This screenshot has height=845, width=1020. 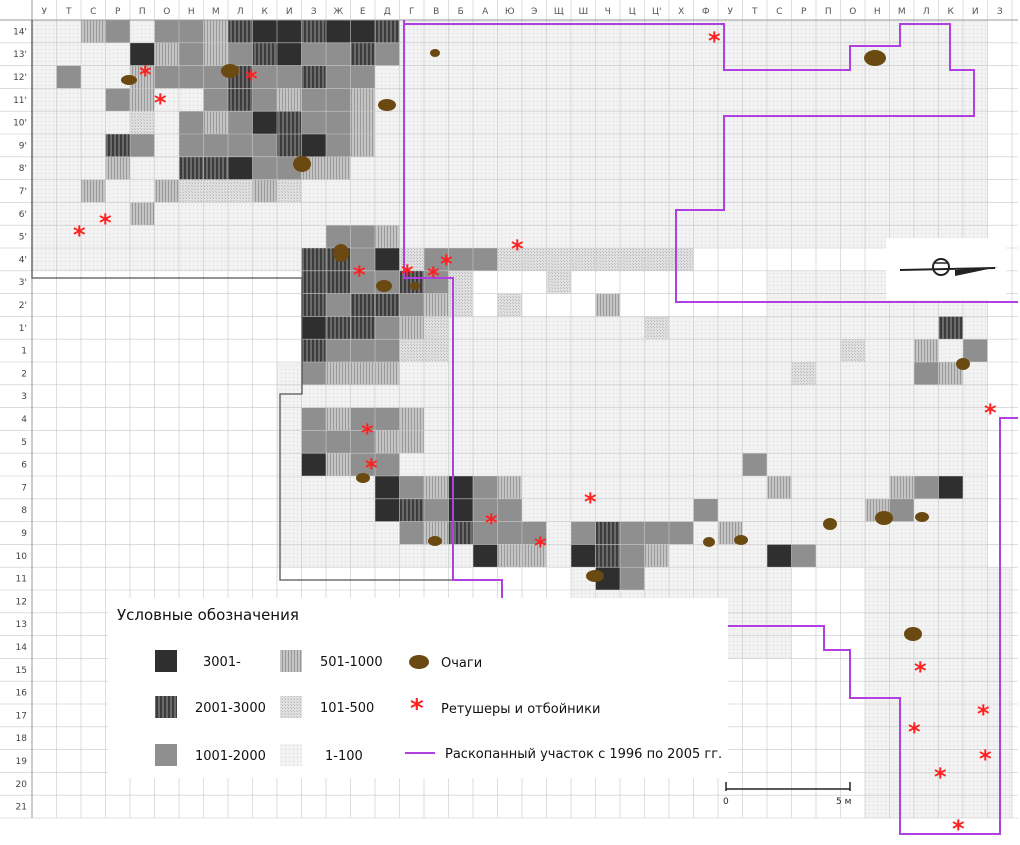 I want to click on legend-swatch-d6, so click(x=291, y=755).